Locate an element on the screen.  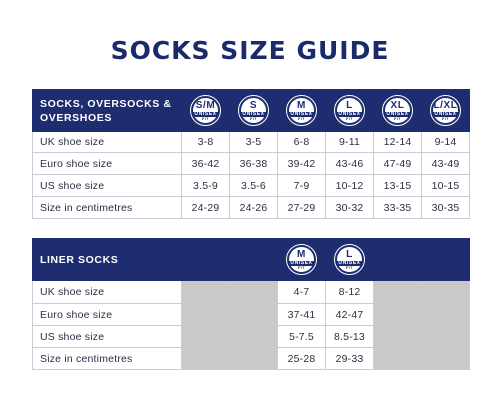
table-cell: 27-29 is located at coordinates (301, 207).